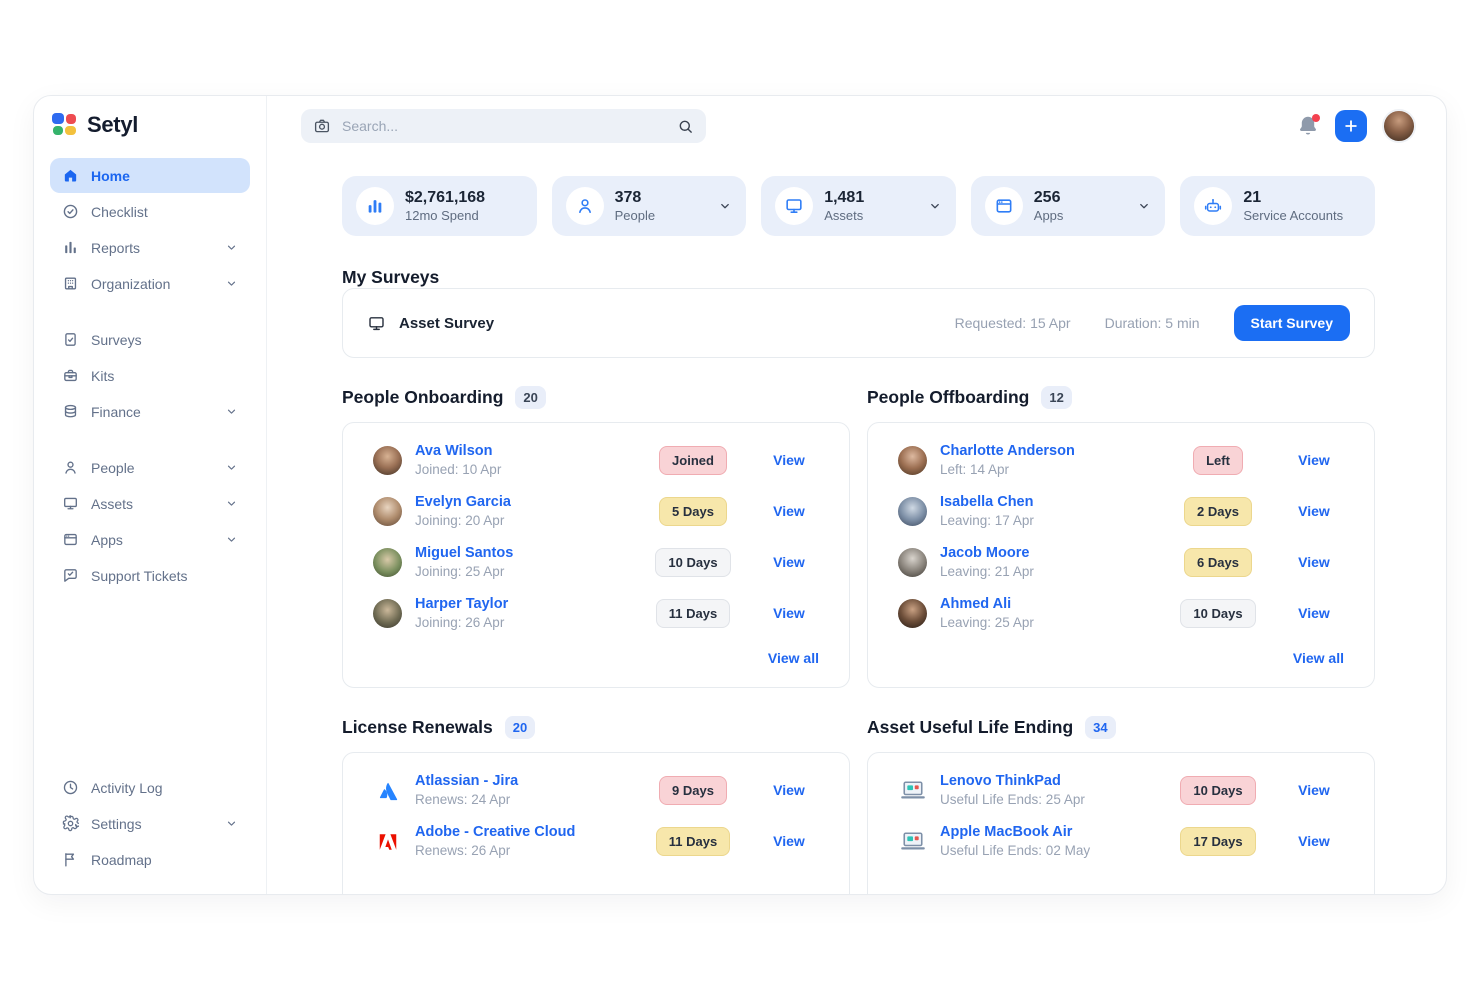  Describe the element at coordinates (1068, 206) in the screenshot. I see `stat-card-apps: 256 Apps` at that location.